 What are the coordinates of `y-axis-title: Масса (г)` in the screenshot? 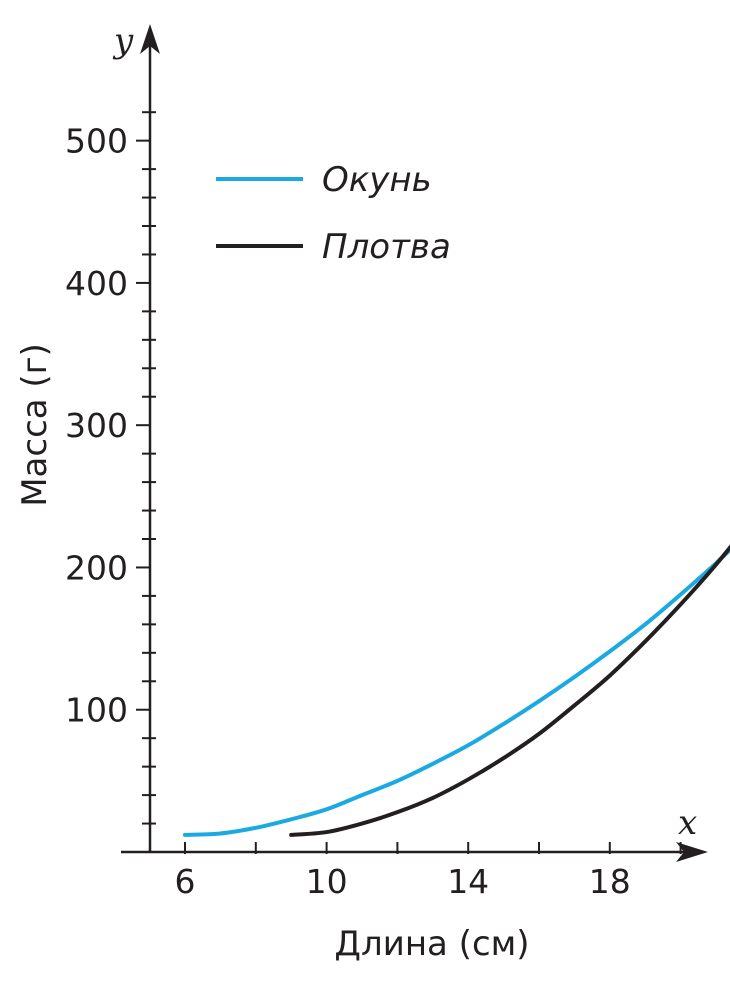 It's located at (35, 425).